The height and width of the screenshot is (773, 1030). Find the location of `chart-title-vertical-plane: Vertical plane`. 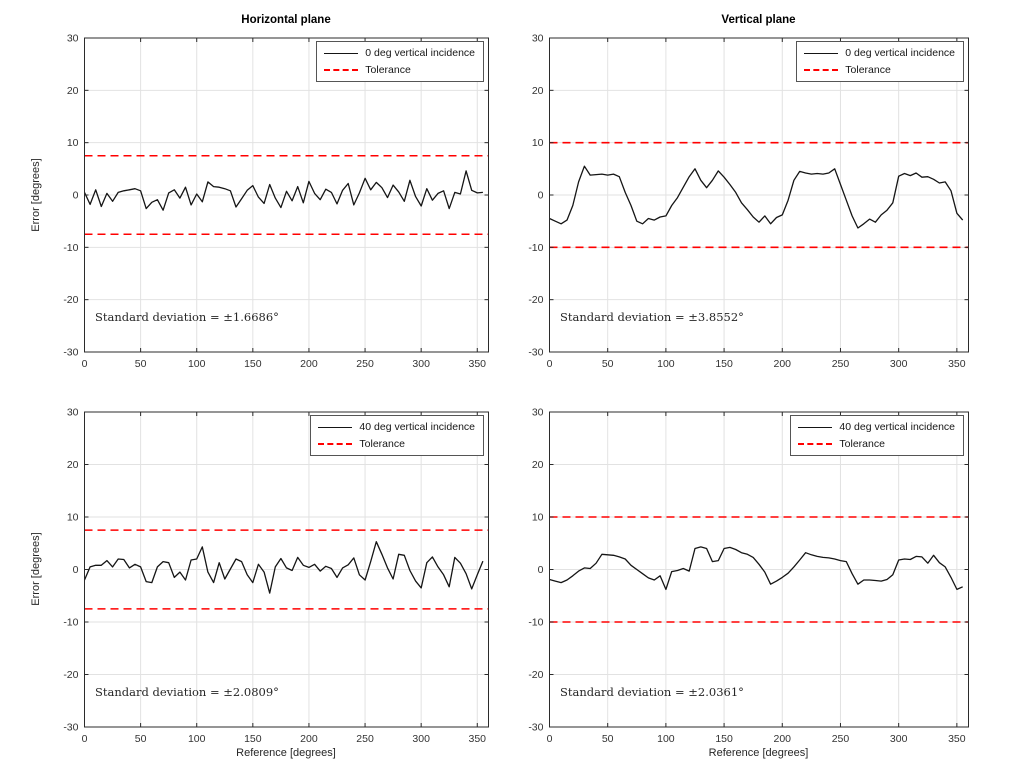

chart-title-vertical-plane: Vertical plane is located at coordinates (758, 20).